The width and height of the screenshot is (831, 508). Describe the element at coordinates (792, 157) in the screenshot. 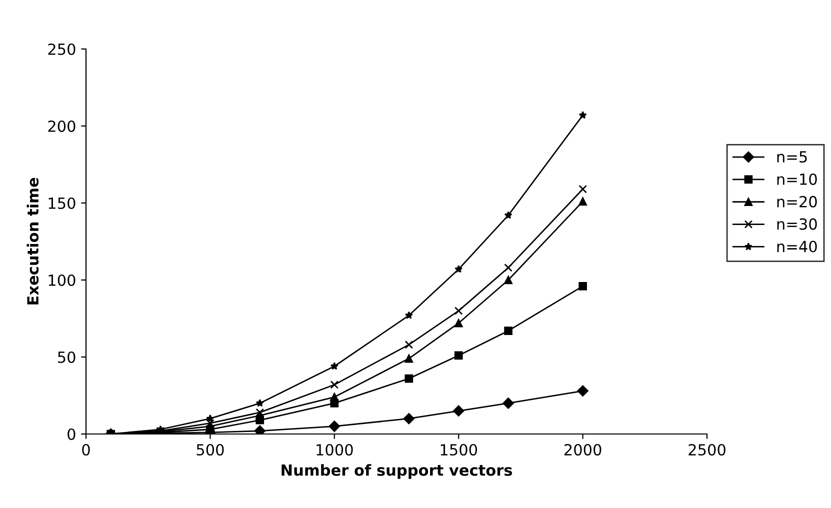

I see `legend-label: n=5` at that location.